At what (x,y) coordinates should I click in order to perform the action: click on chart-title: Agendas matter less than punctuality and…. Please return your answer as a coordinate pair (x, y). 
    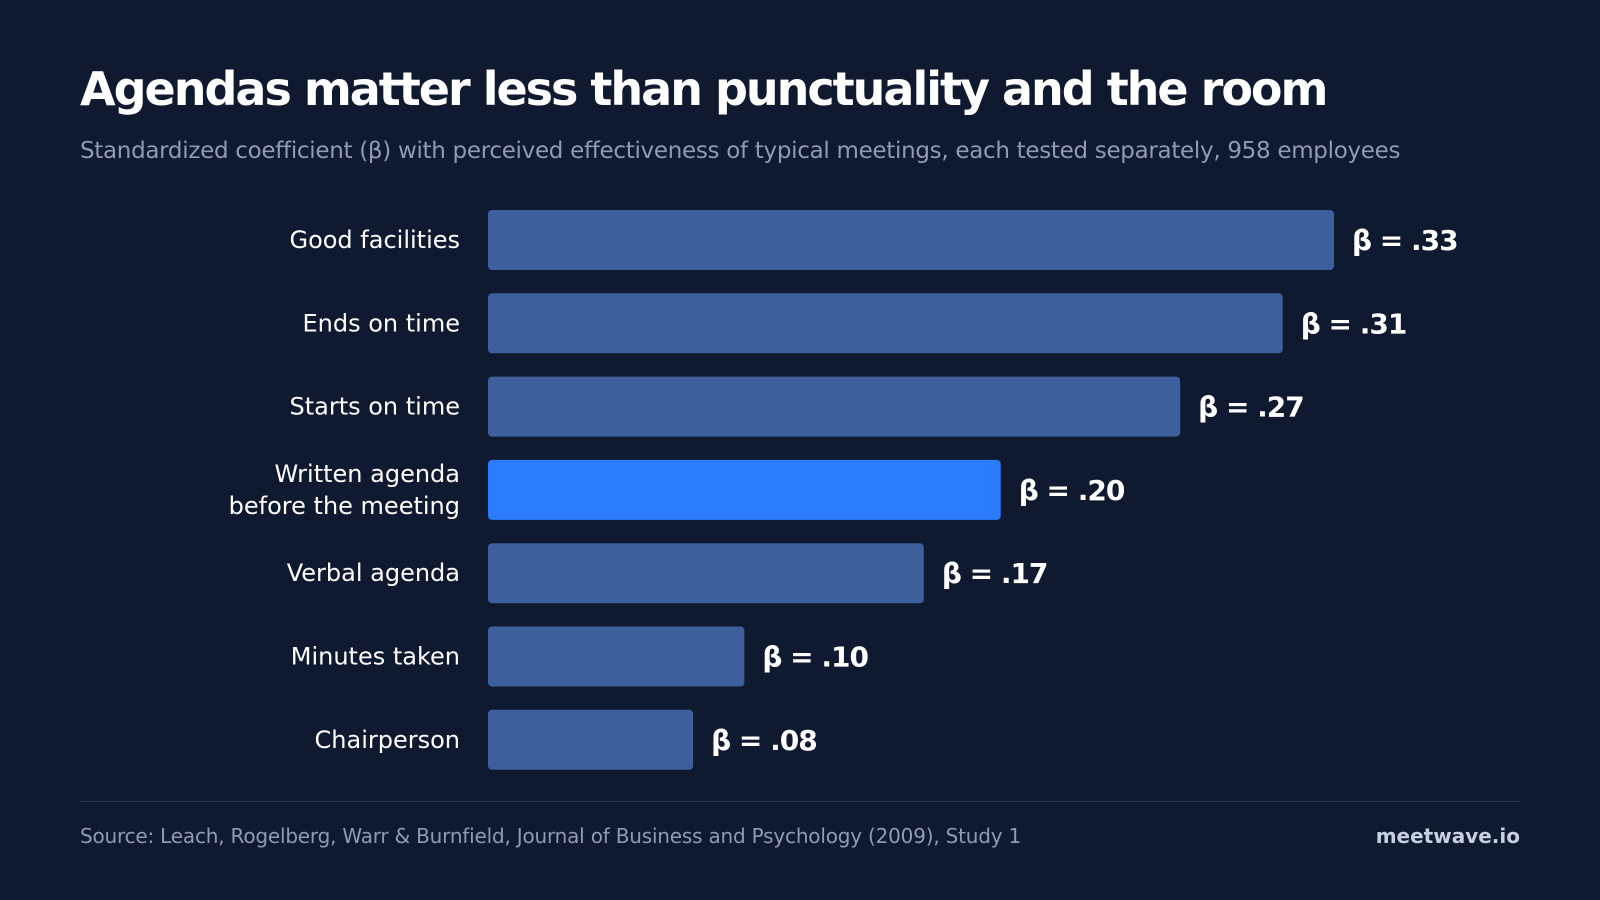
    Looking at the image, I should click on (704, 89).